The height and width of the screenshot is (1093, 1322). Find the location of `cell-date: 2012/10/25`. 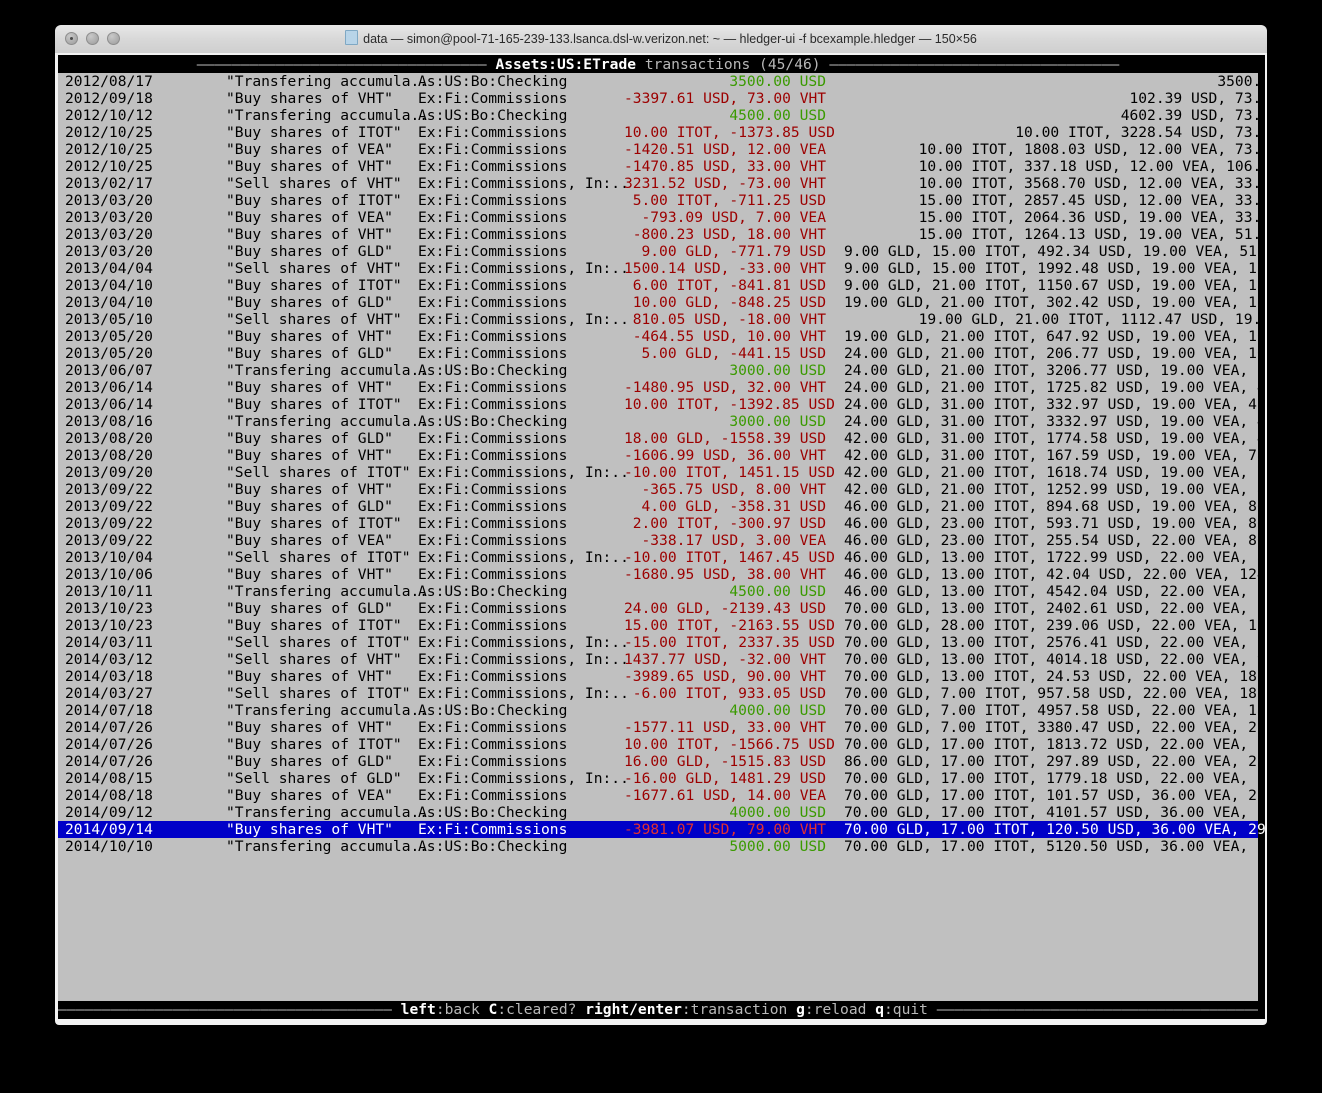

cell-date: 2012/10/25 is located at coordinates (109, 166).